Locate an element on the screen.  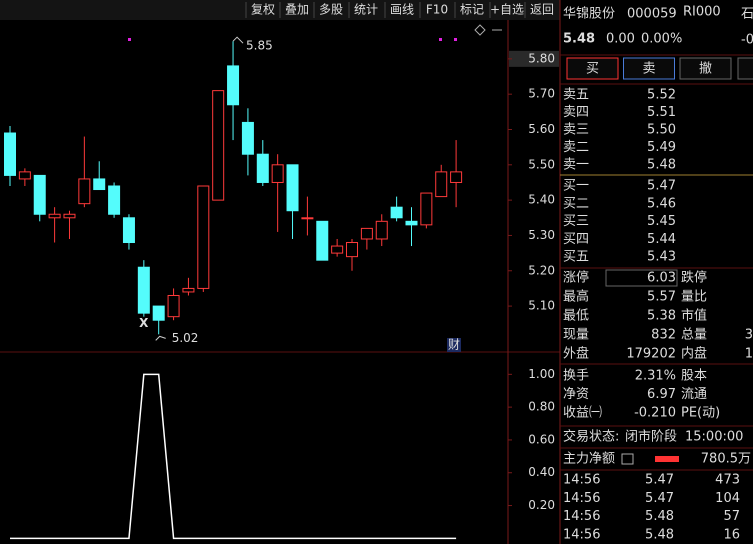
trade-button: 买 is located at coordinates (592, 69).